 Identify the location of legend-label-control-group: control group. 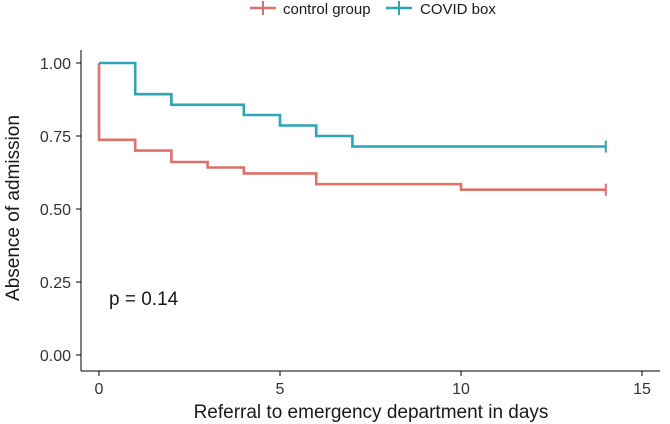
(327, 9).